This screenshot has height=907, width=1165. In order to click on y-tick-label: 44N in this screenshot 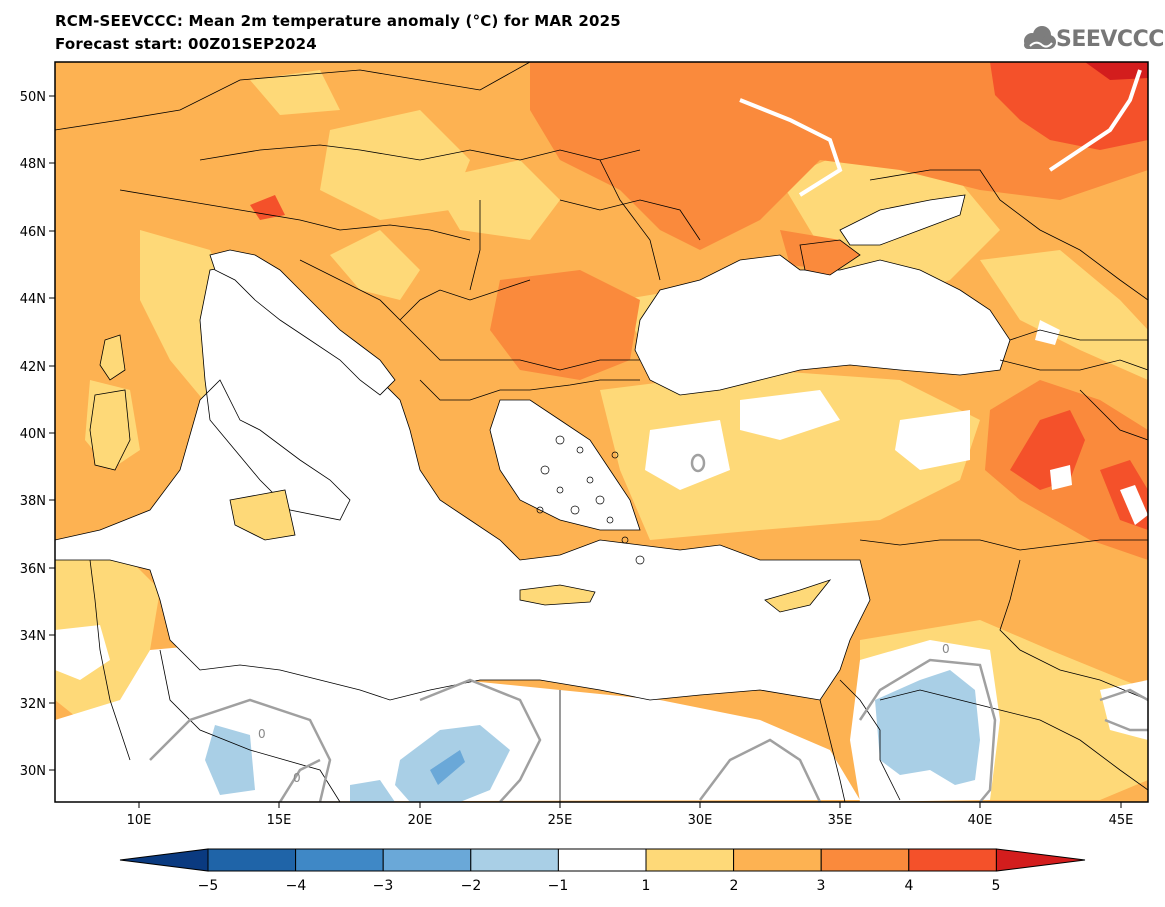, I will do `click(33, 299)`.